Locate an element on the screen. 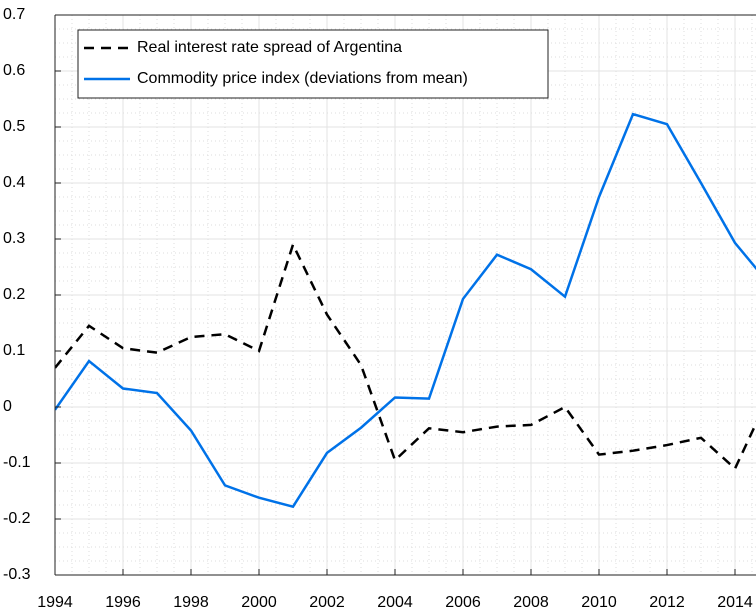 The height and width of the screenshot is (612, 756). y-tick-label: 0.1 is located at coordinates (14, 350).